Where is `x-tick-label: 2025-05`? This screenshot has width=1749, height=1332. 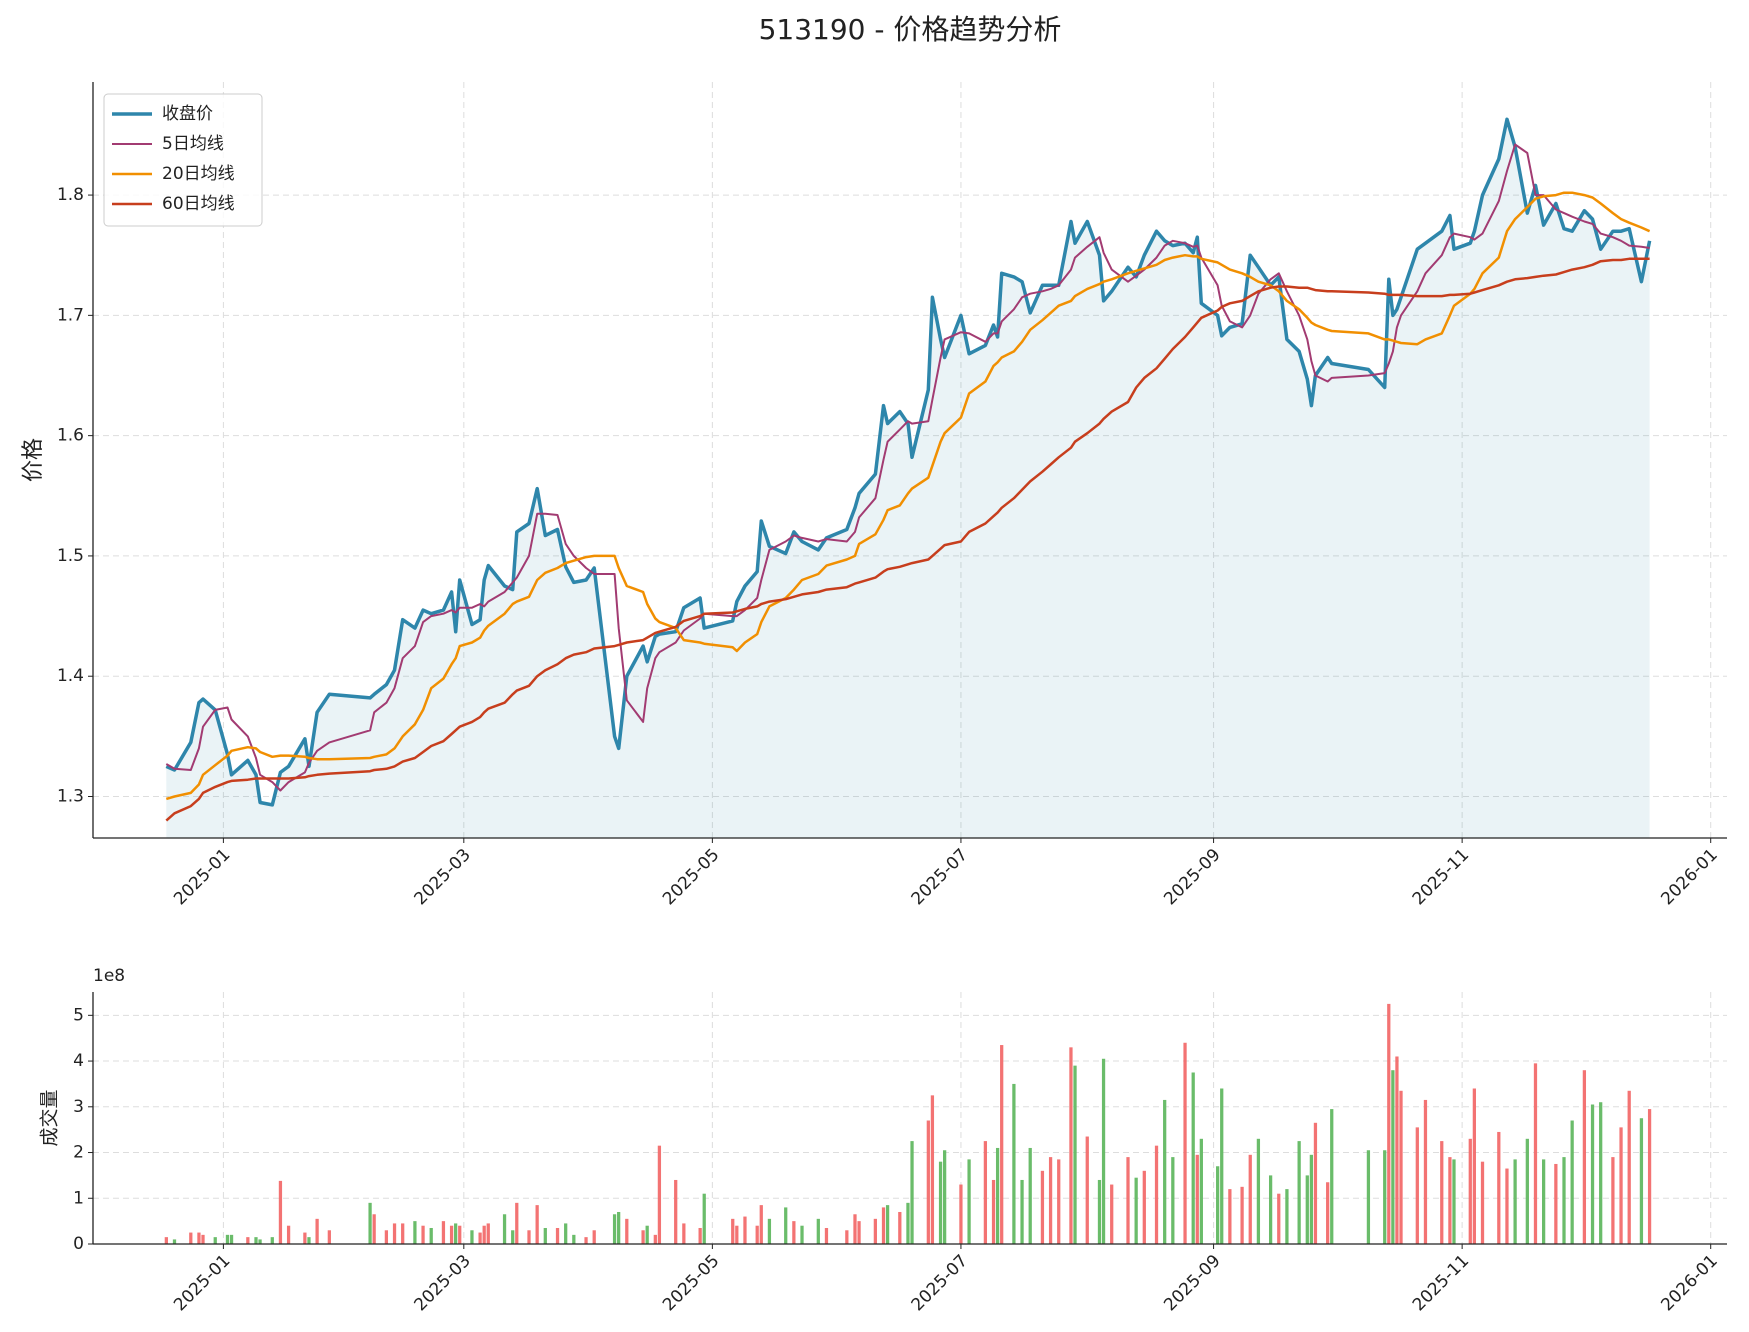 x-tick-label: 2025-05 is located at coordinates (691, 1283).